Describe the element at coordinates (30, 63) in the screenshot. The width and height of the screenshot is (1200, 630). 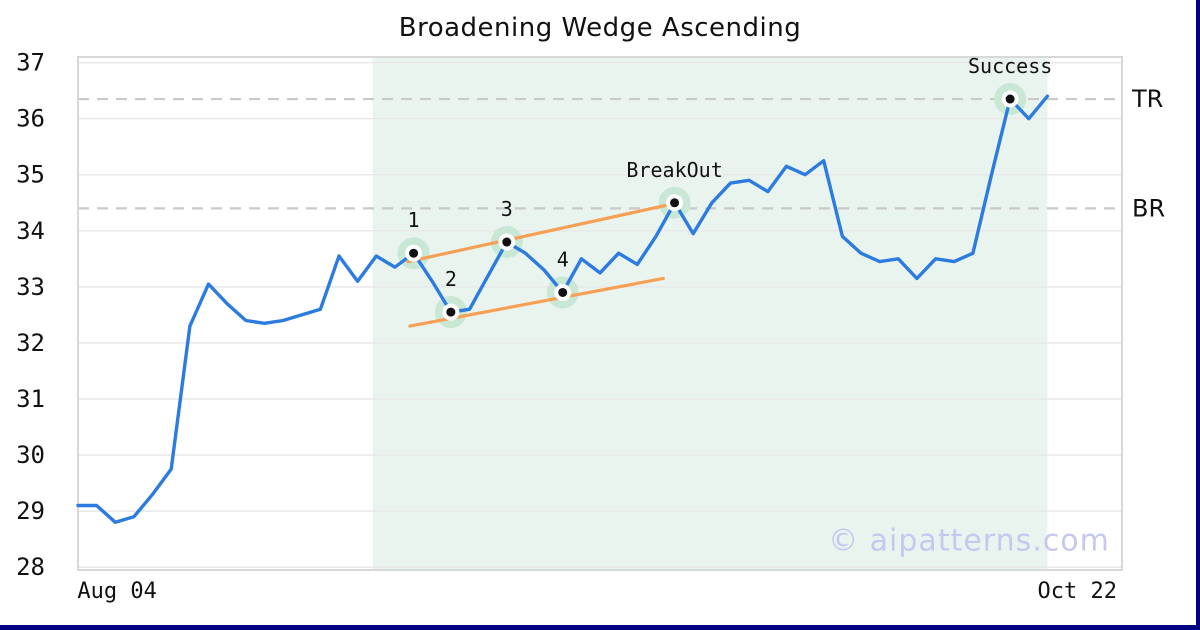
I see `y-tick-label: 37` at that location.